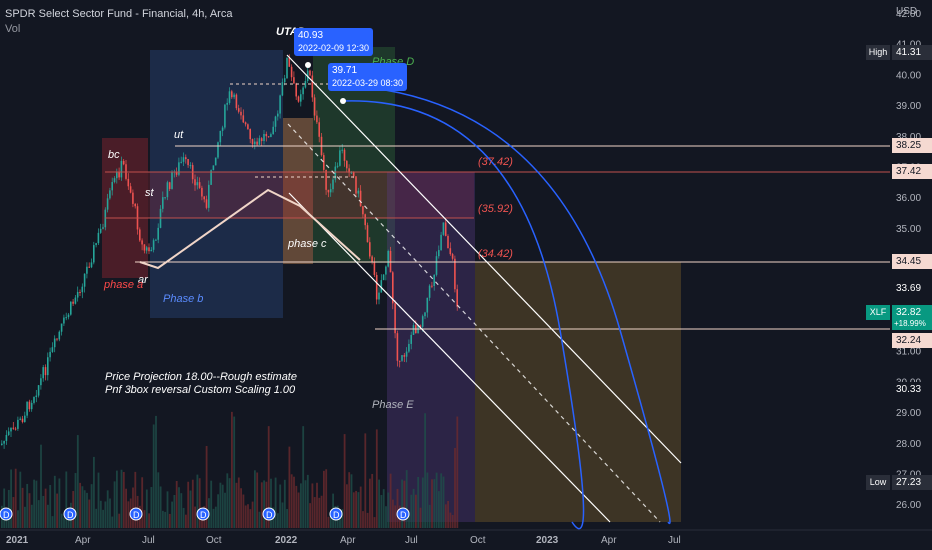 The width and height of the screenshot is (932, 550). Describe the element at coordinates (878, 312) in the screenshot. I see `price-tag-label: XLF` at that location.